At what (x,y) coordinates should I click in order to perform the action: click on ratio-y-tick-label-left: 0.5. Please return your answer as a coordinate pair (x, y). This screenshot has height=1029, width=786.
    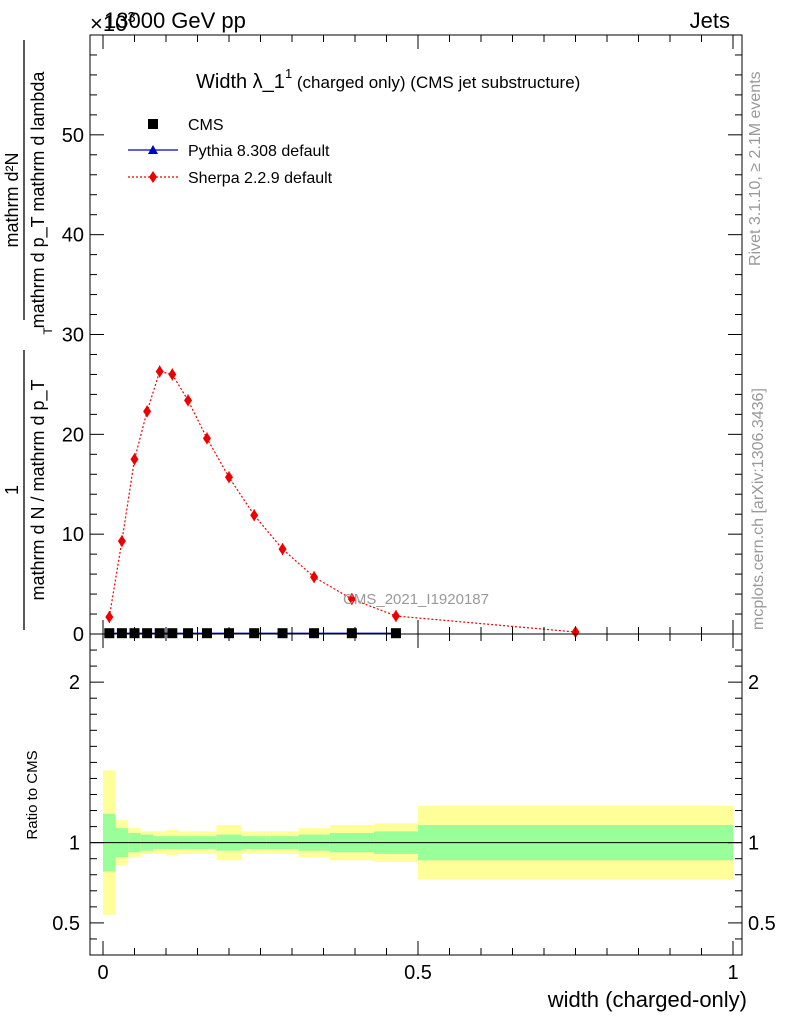
    Looking at the image, I should click on (66, 924).